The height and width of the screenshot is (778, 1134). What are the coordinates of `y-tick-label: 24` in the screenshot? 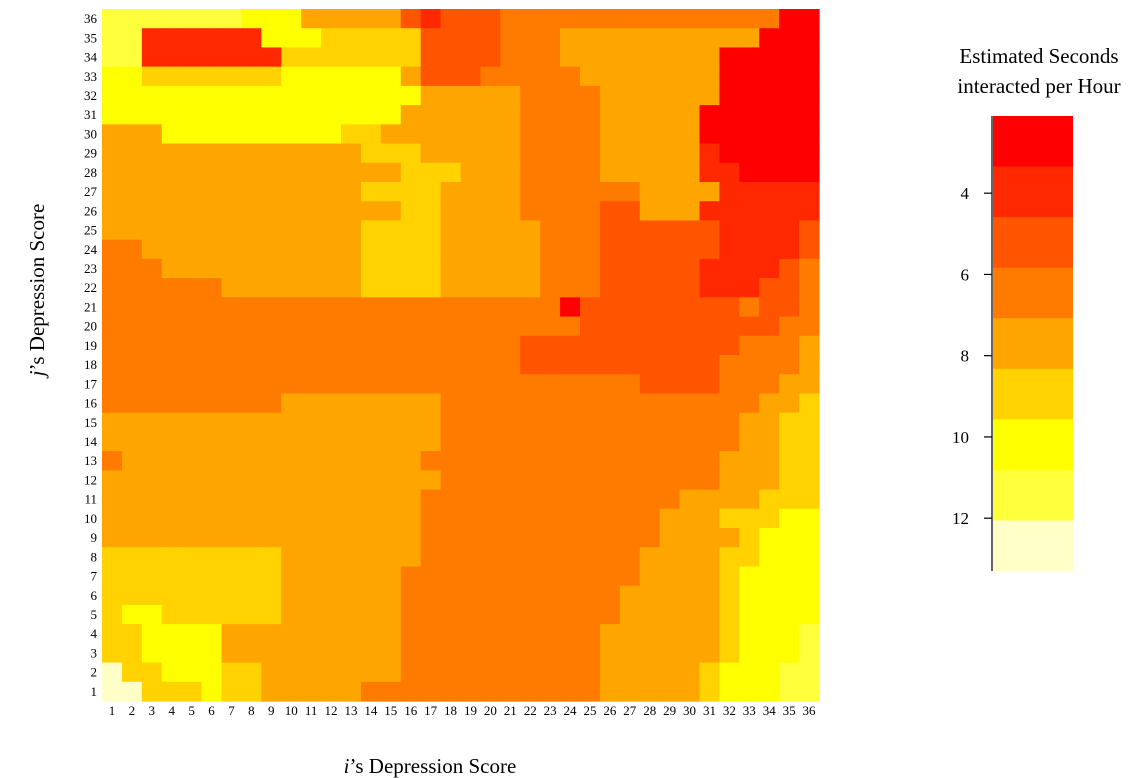 It's located at (91, 249).